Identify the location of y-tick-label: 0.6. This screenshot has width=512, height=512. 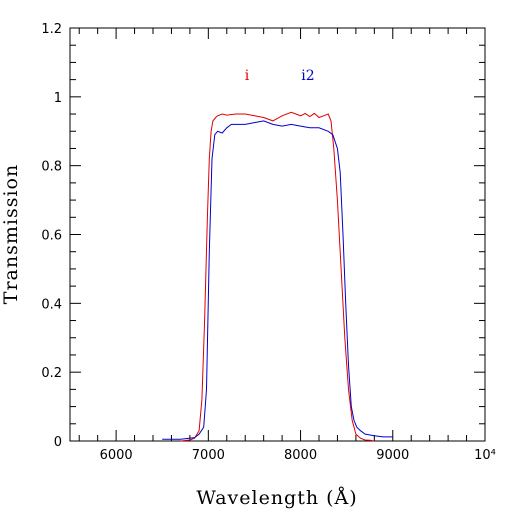
(51, 236).